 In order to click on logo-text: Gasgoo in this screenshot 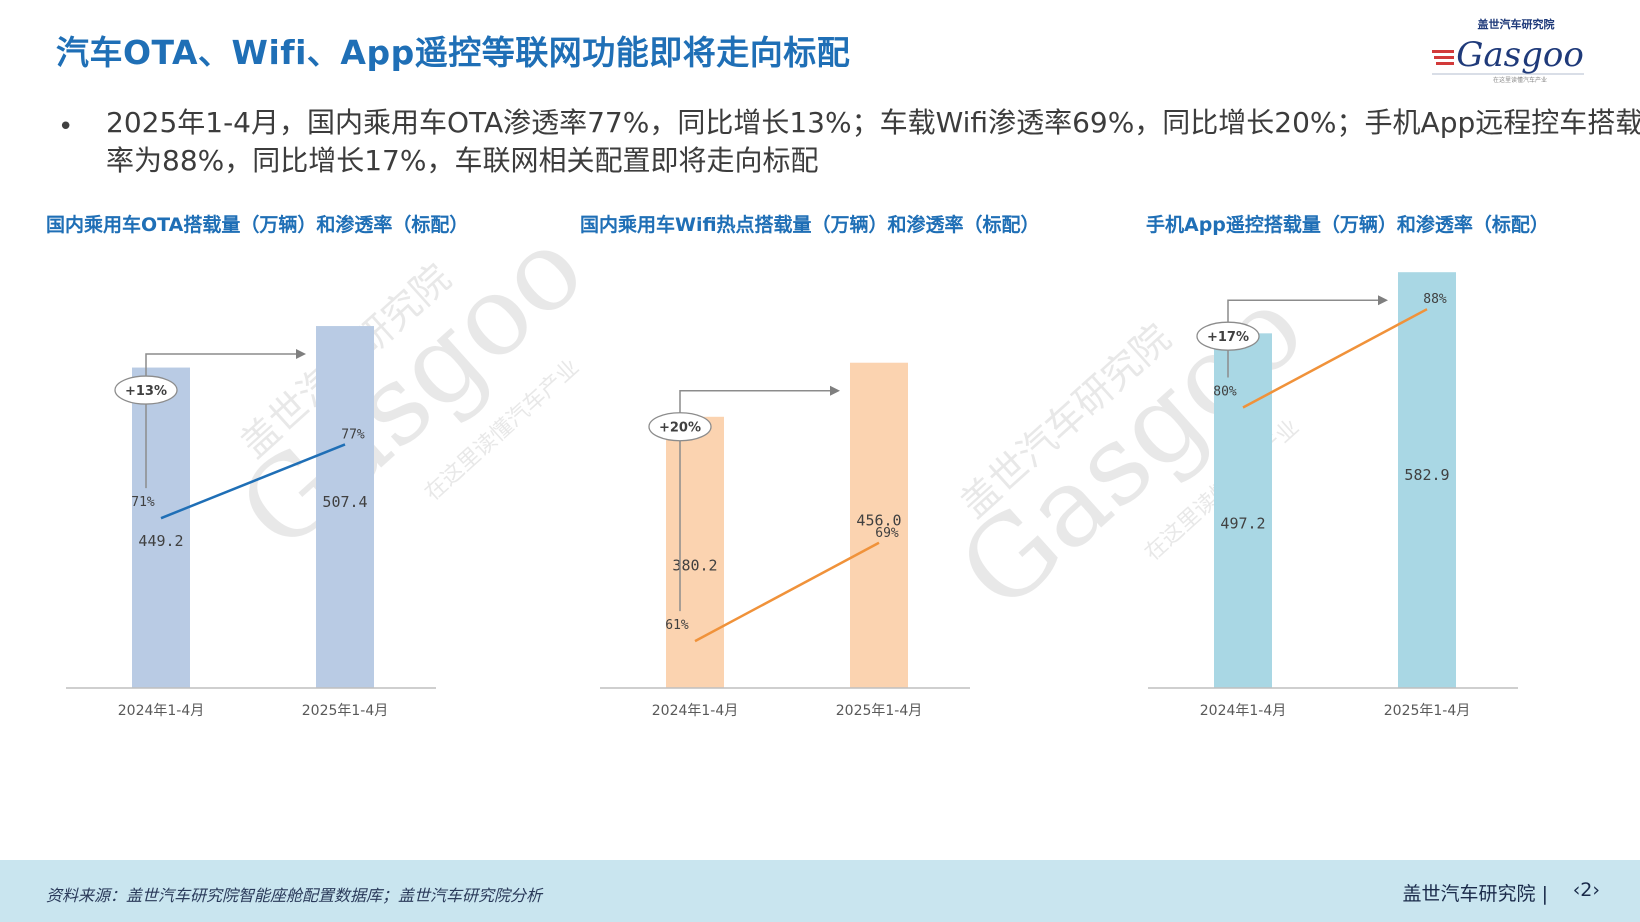, I will do `click(1520, 55)`.